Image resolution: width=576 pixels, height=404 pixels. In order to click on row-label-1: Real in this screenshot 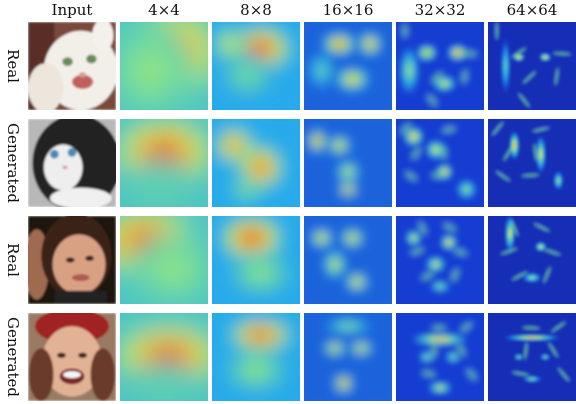, I will do `click(13, 66)`.